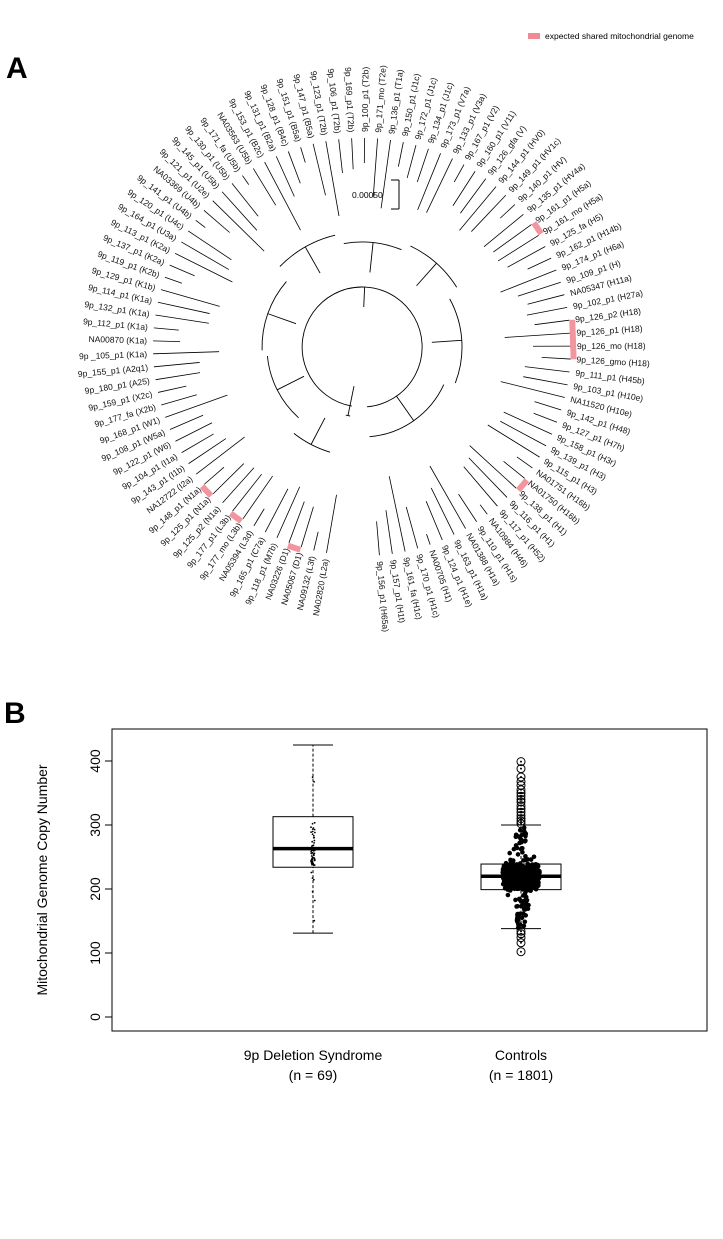  Describe the element at coordinates (42, 879) in the screenshot. I see `y-axis-label: Mitochondrial Genome Copy Number` at that location.